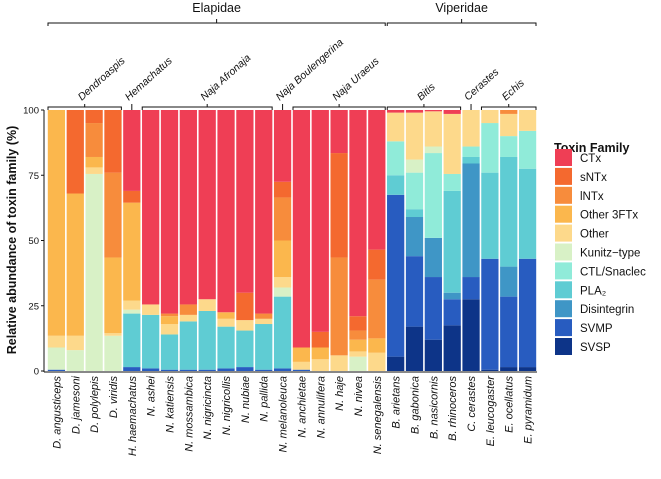 The height and width of the screenshot is (479, 661). What do you see at coordinates (208, 408) in the screenshot?
I see `x-tick-label: N. nigricincta` at bounding box center [208, 408].